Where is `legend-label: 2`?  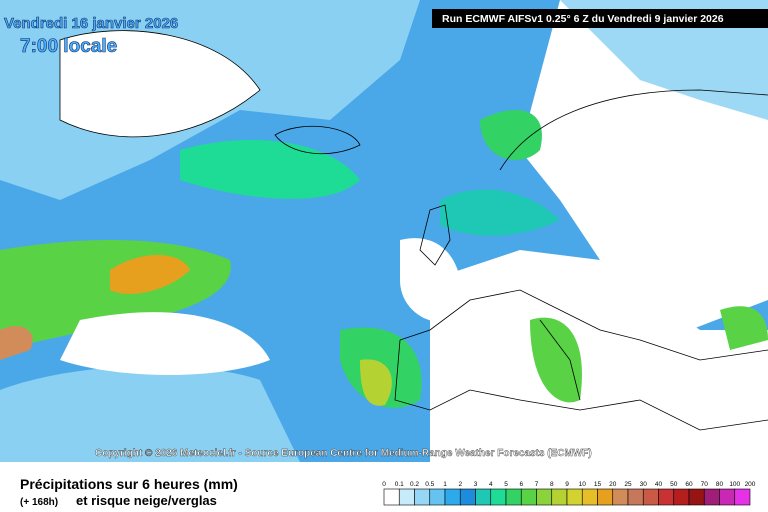
legend-label: 2 is located at coordinates (460, 484).